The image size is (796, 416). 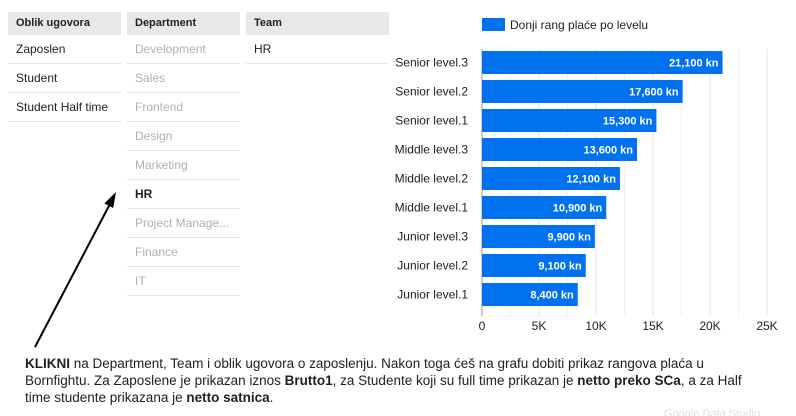 I want to click on arrow-head, so click(x=110, y=200).